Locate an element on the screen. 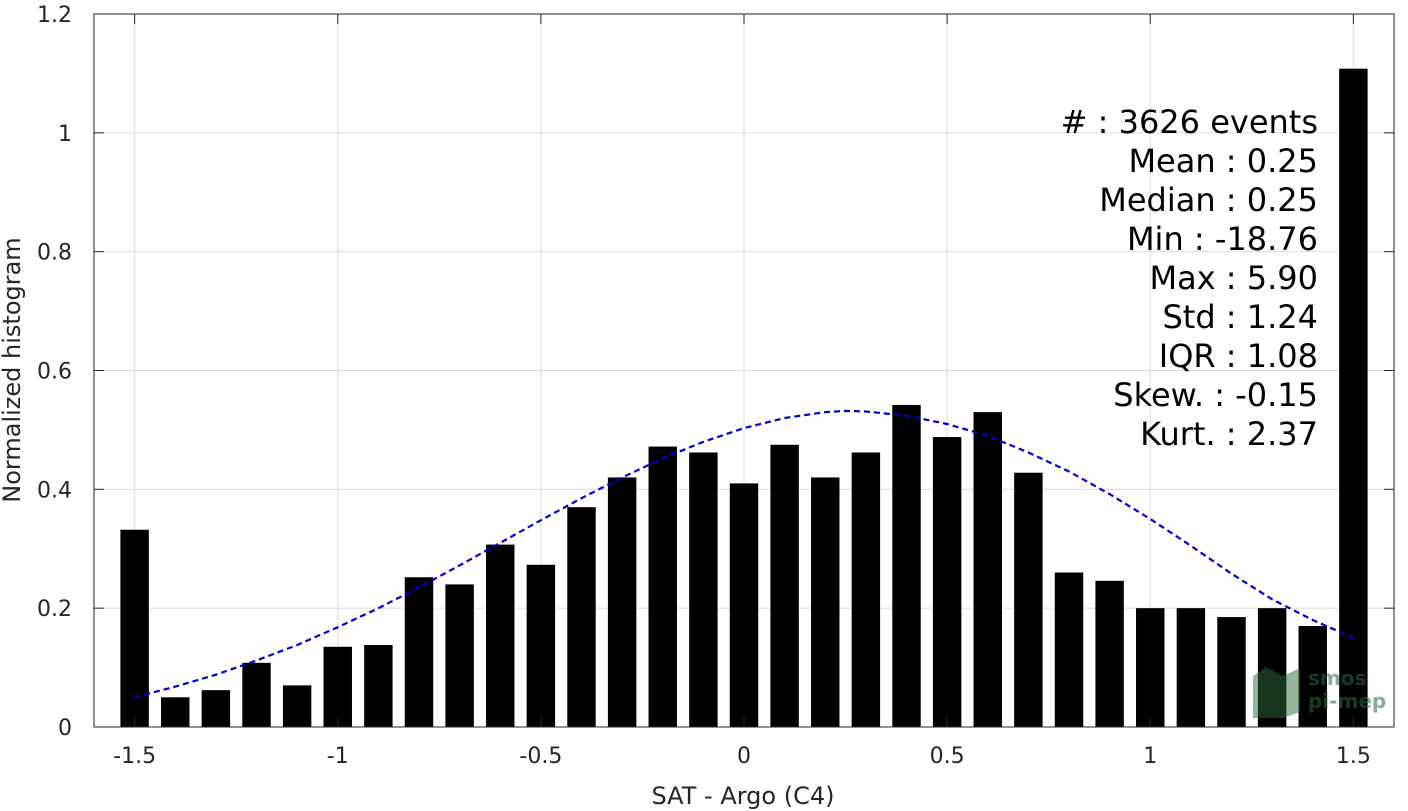 The image size is (1408, 811). y-tick-label: 0.6 is located at coordinates (54, 372).